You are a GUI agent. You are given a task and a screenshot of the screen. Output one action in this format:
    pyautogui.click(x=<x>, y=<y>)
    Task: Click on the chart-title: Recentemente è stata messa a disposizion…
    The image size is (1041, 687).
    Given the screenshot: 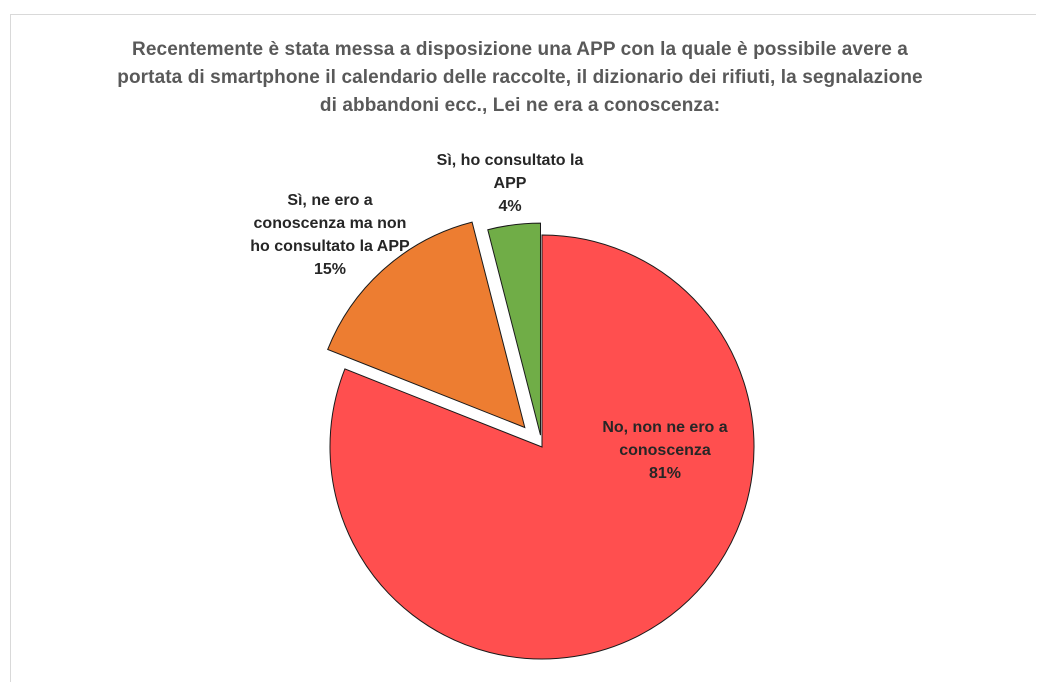 What is the action you would take?
    pyautogui.click(x=520, y=77)
    